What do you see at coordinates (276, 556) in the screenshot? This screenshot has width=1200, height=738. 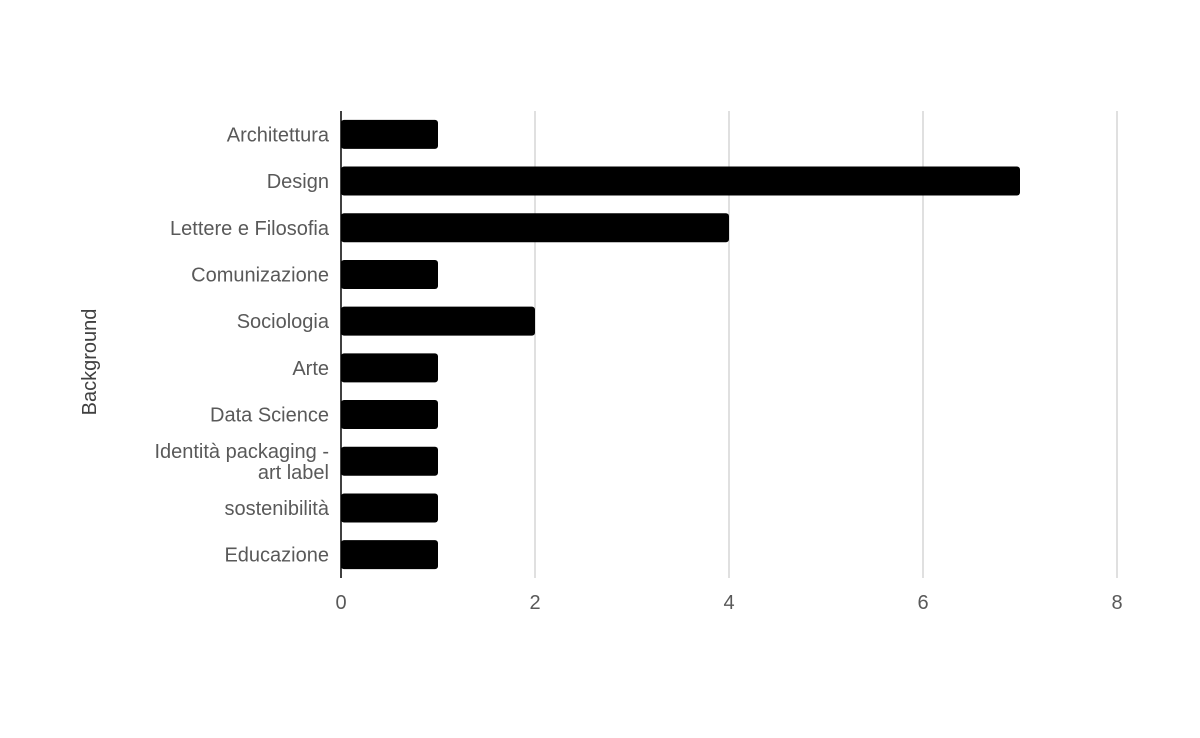 I see `category-label: Educazione` at bounding box center [276, 556].